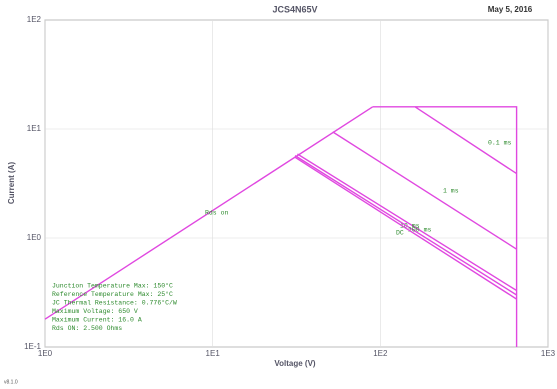 This screenshot has height=389, width=557. Describe the element at coordinates (294, 9) in the screenshot. I see `chart-title: JCS4N65V` at that location.